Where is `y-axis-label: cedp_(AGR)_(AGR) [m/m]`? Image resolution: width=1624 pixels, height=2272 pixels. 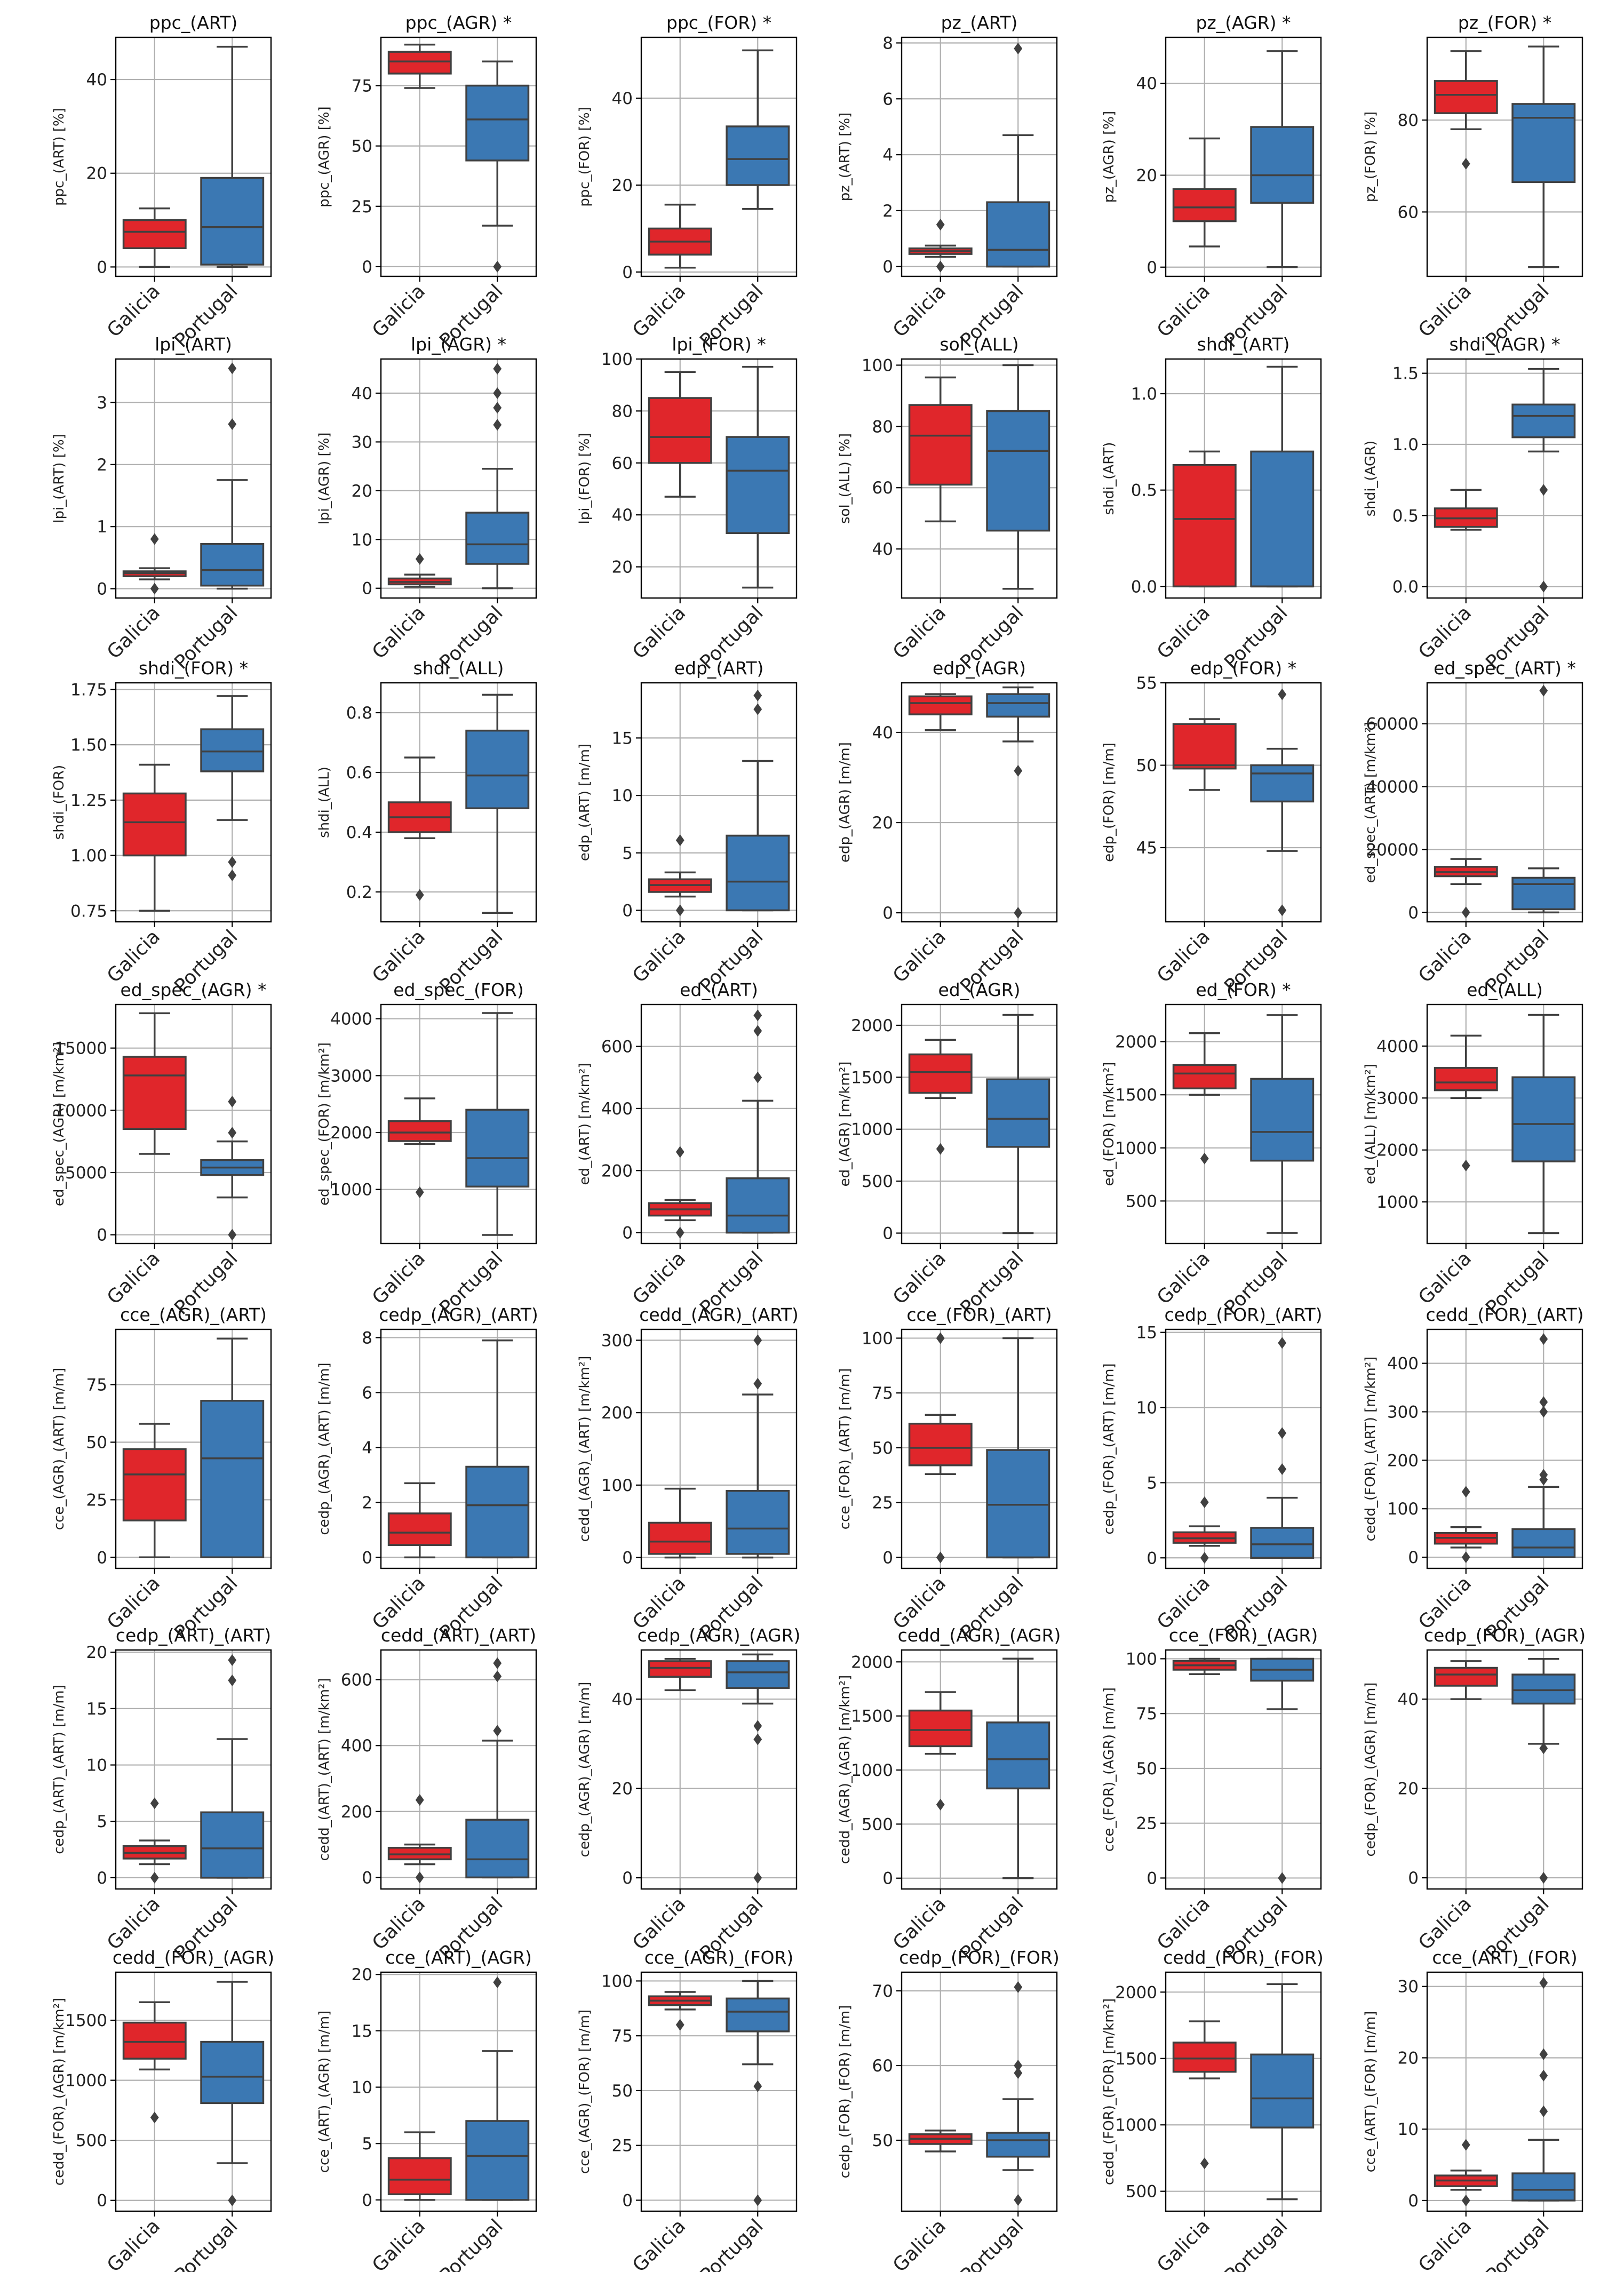
y-axis-label: cedp_(AGR)_(AGR) [m/m] is located at coordinates (585, 1770).